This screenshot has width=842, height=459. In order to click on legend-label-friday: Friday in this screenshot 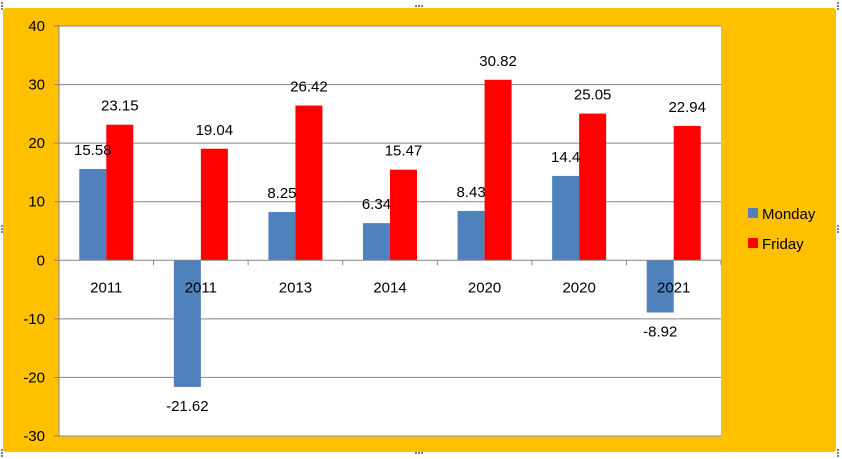, I will do `click(783, 244)`.